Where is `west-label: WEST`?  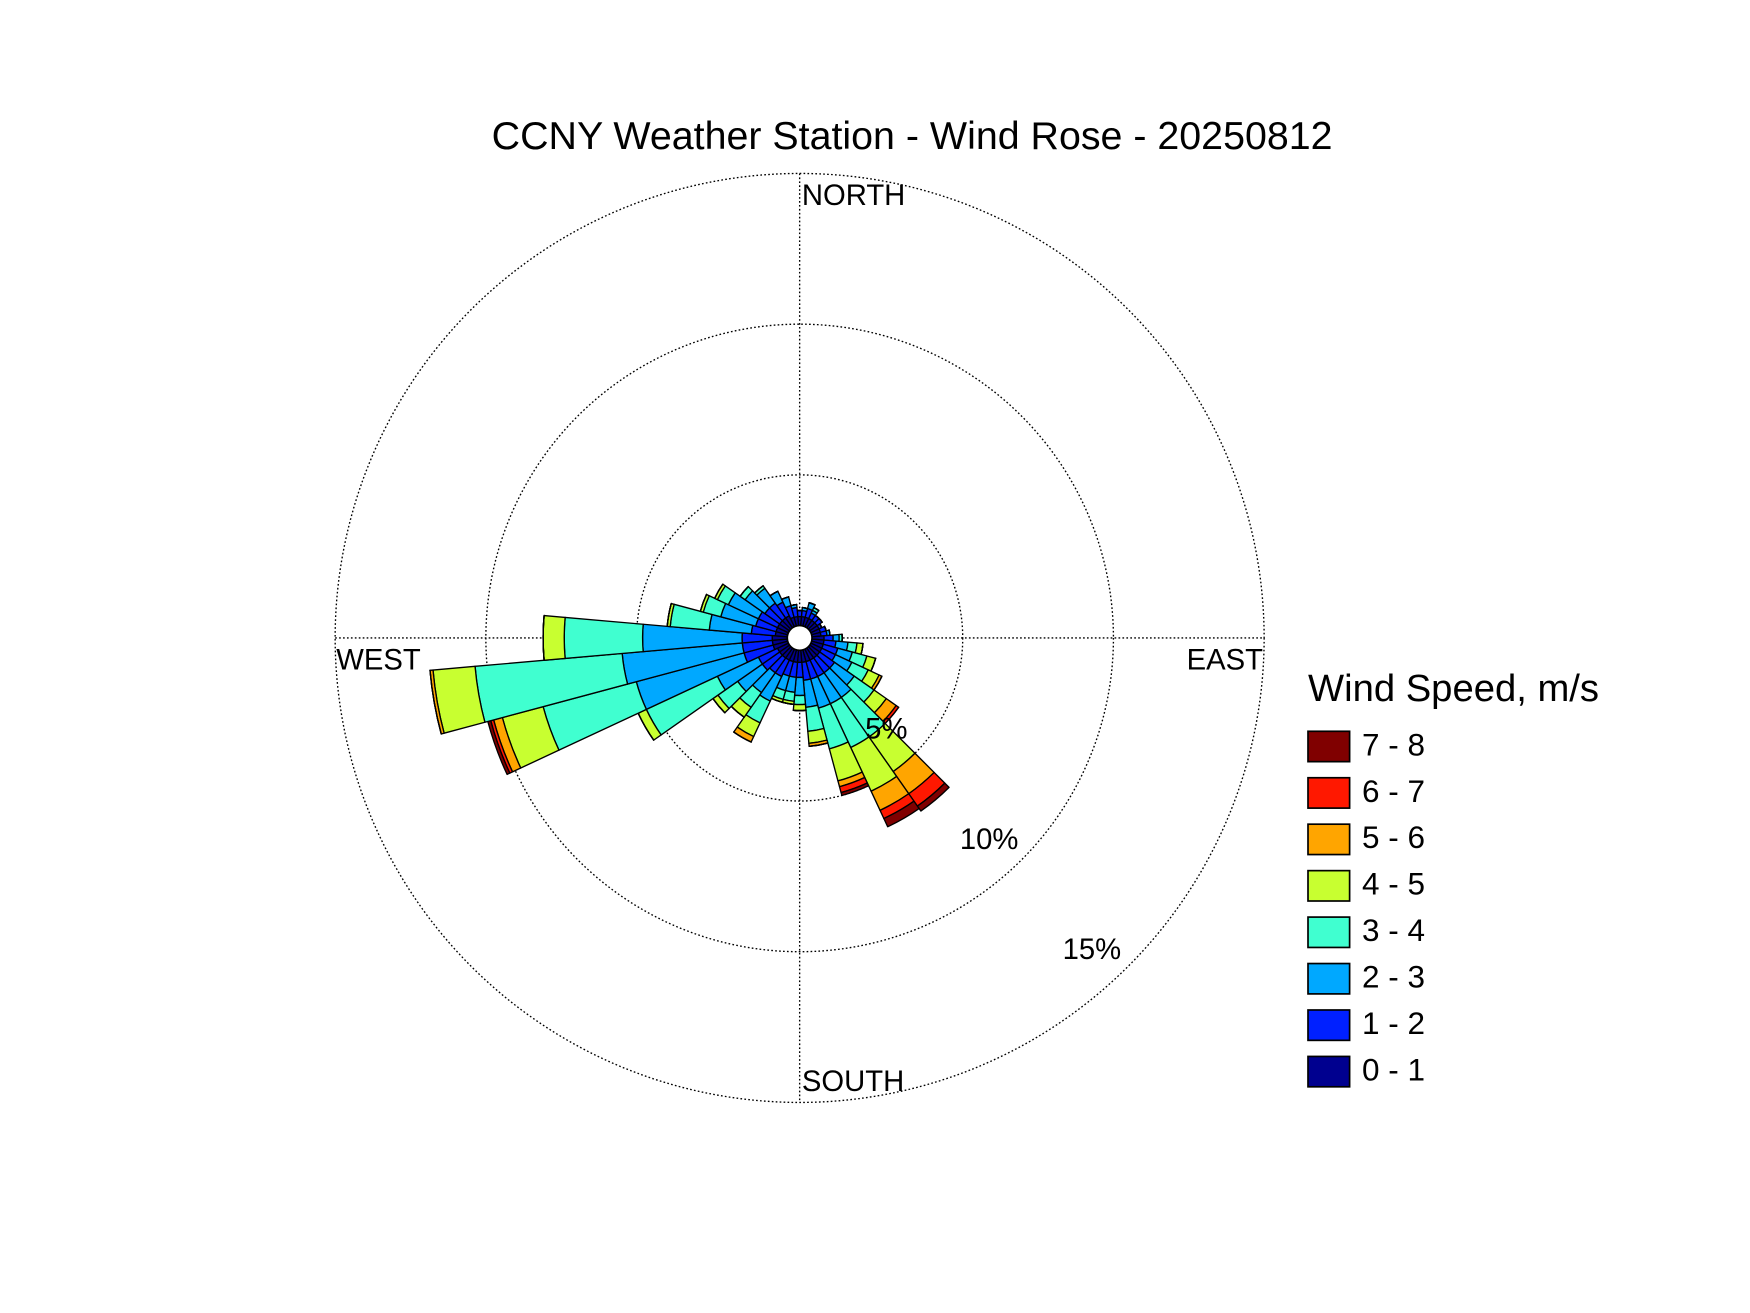 west-label: WEST is located at coordinates (378, 660).